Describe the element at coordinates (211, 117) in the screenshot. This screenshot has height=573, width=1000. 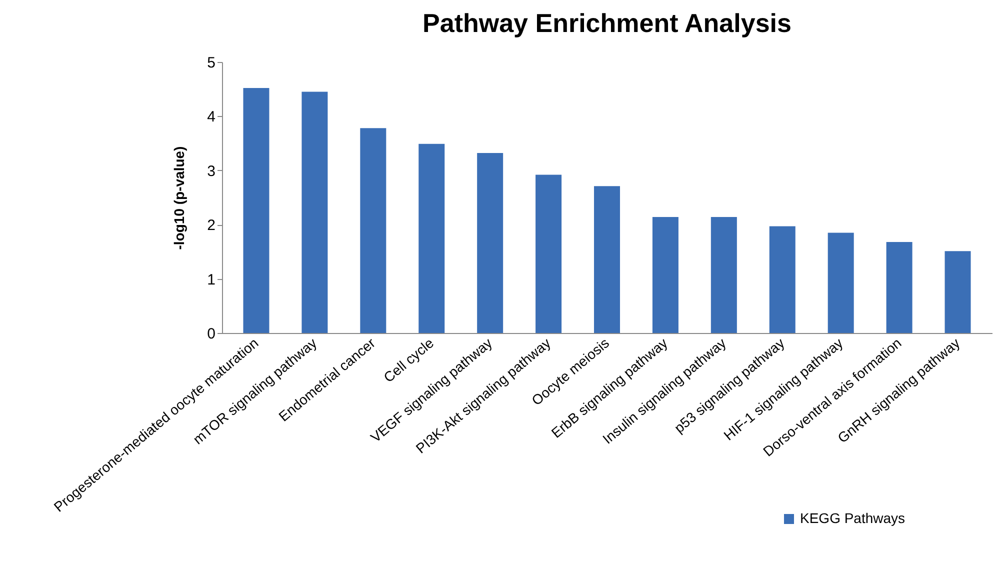
I see `y-tick-label: 4` at that location.